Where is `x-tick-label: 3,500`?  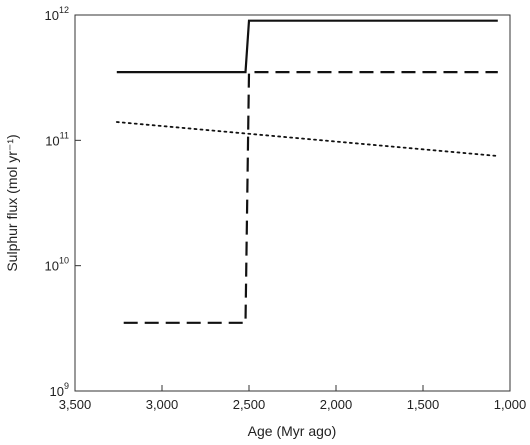 x-tick-label: 3,500 is located at coordinates (75, 404).